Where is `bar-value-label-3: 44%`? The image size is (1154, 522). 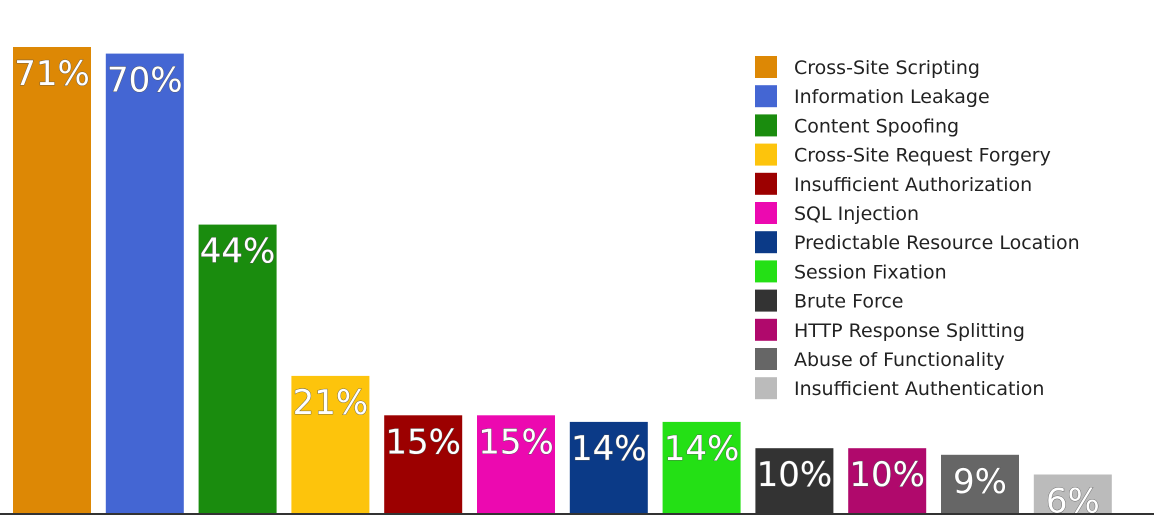 bar-value-label-3: 44% is located at coordinates (238, 252).